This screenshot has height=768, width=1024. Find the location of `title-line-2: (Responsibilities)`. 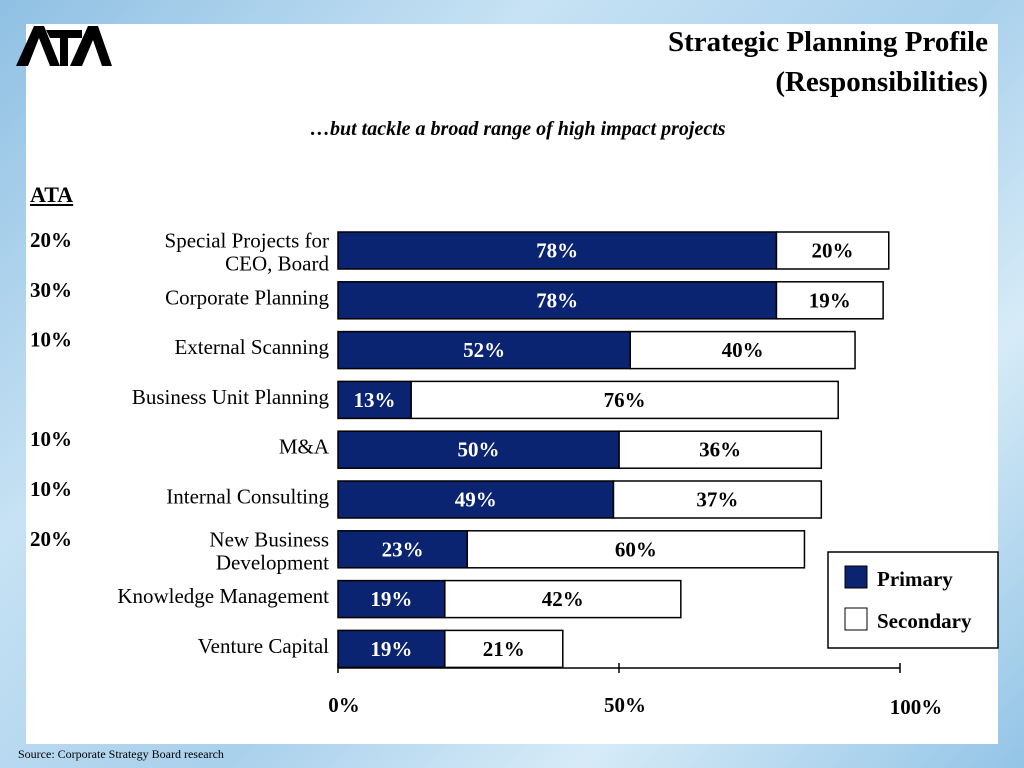

title-line-2: (Responsibilities) is located at coordinates (881, 82).